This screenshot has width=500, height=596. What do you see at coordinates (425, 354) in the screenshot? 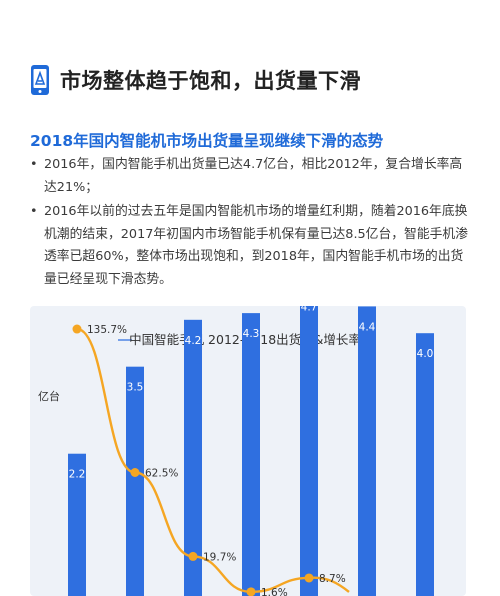
I see `bar-value-label: 4.0` at bounding box center [425, 354].